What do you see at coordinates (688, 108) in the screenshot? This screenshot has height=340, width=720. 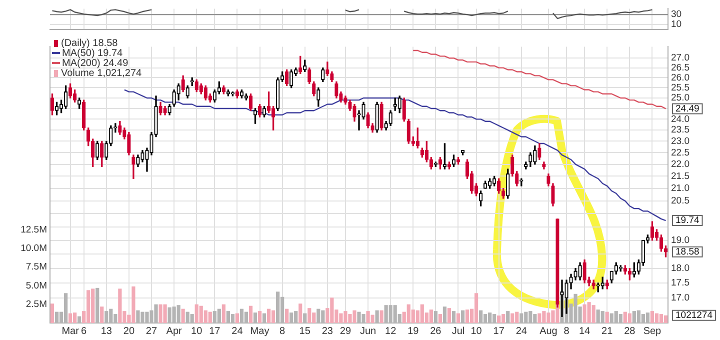 I see `text: 24.49` at bounding box center [688, 108].